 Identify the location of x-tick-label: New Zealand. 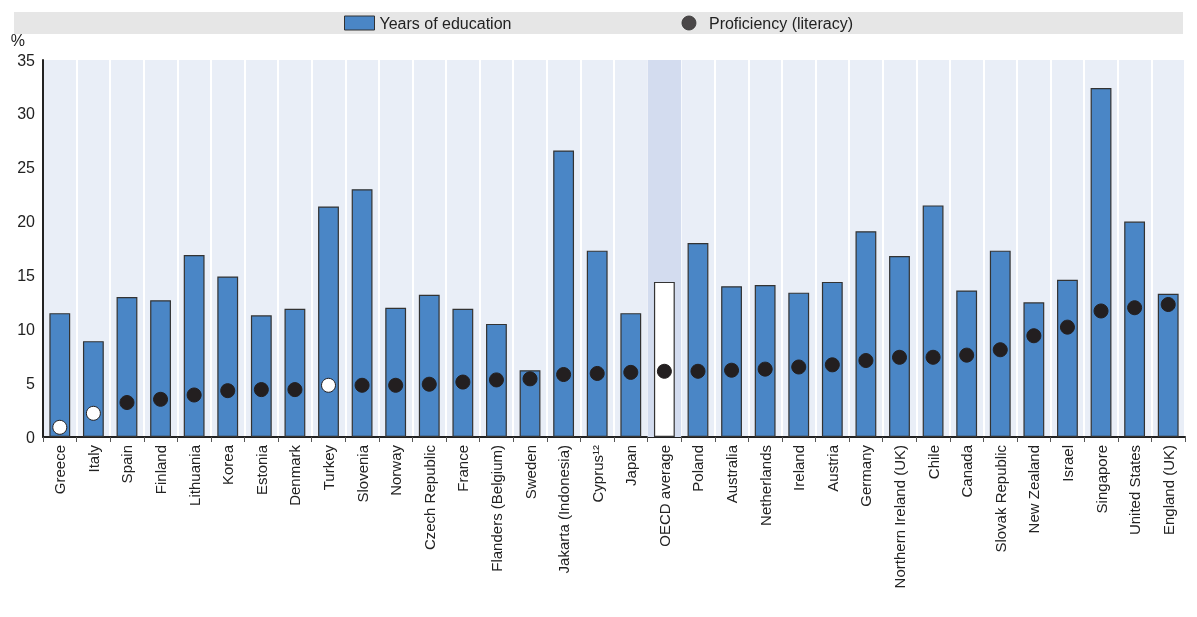
(1034, 489).